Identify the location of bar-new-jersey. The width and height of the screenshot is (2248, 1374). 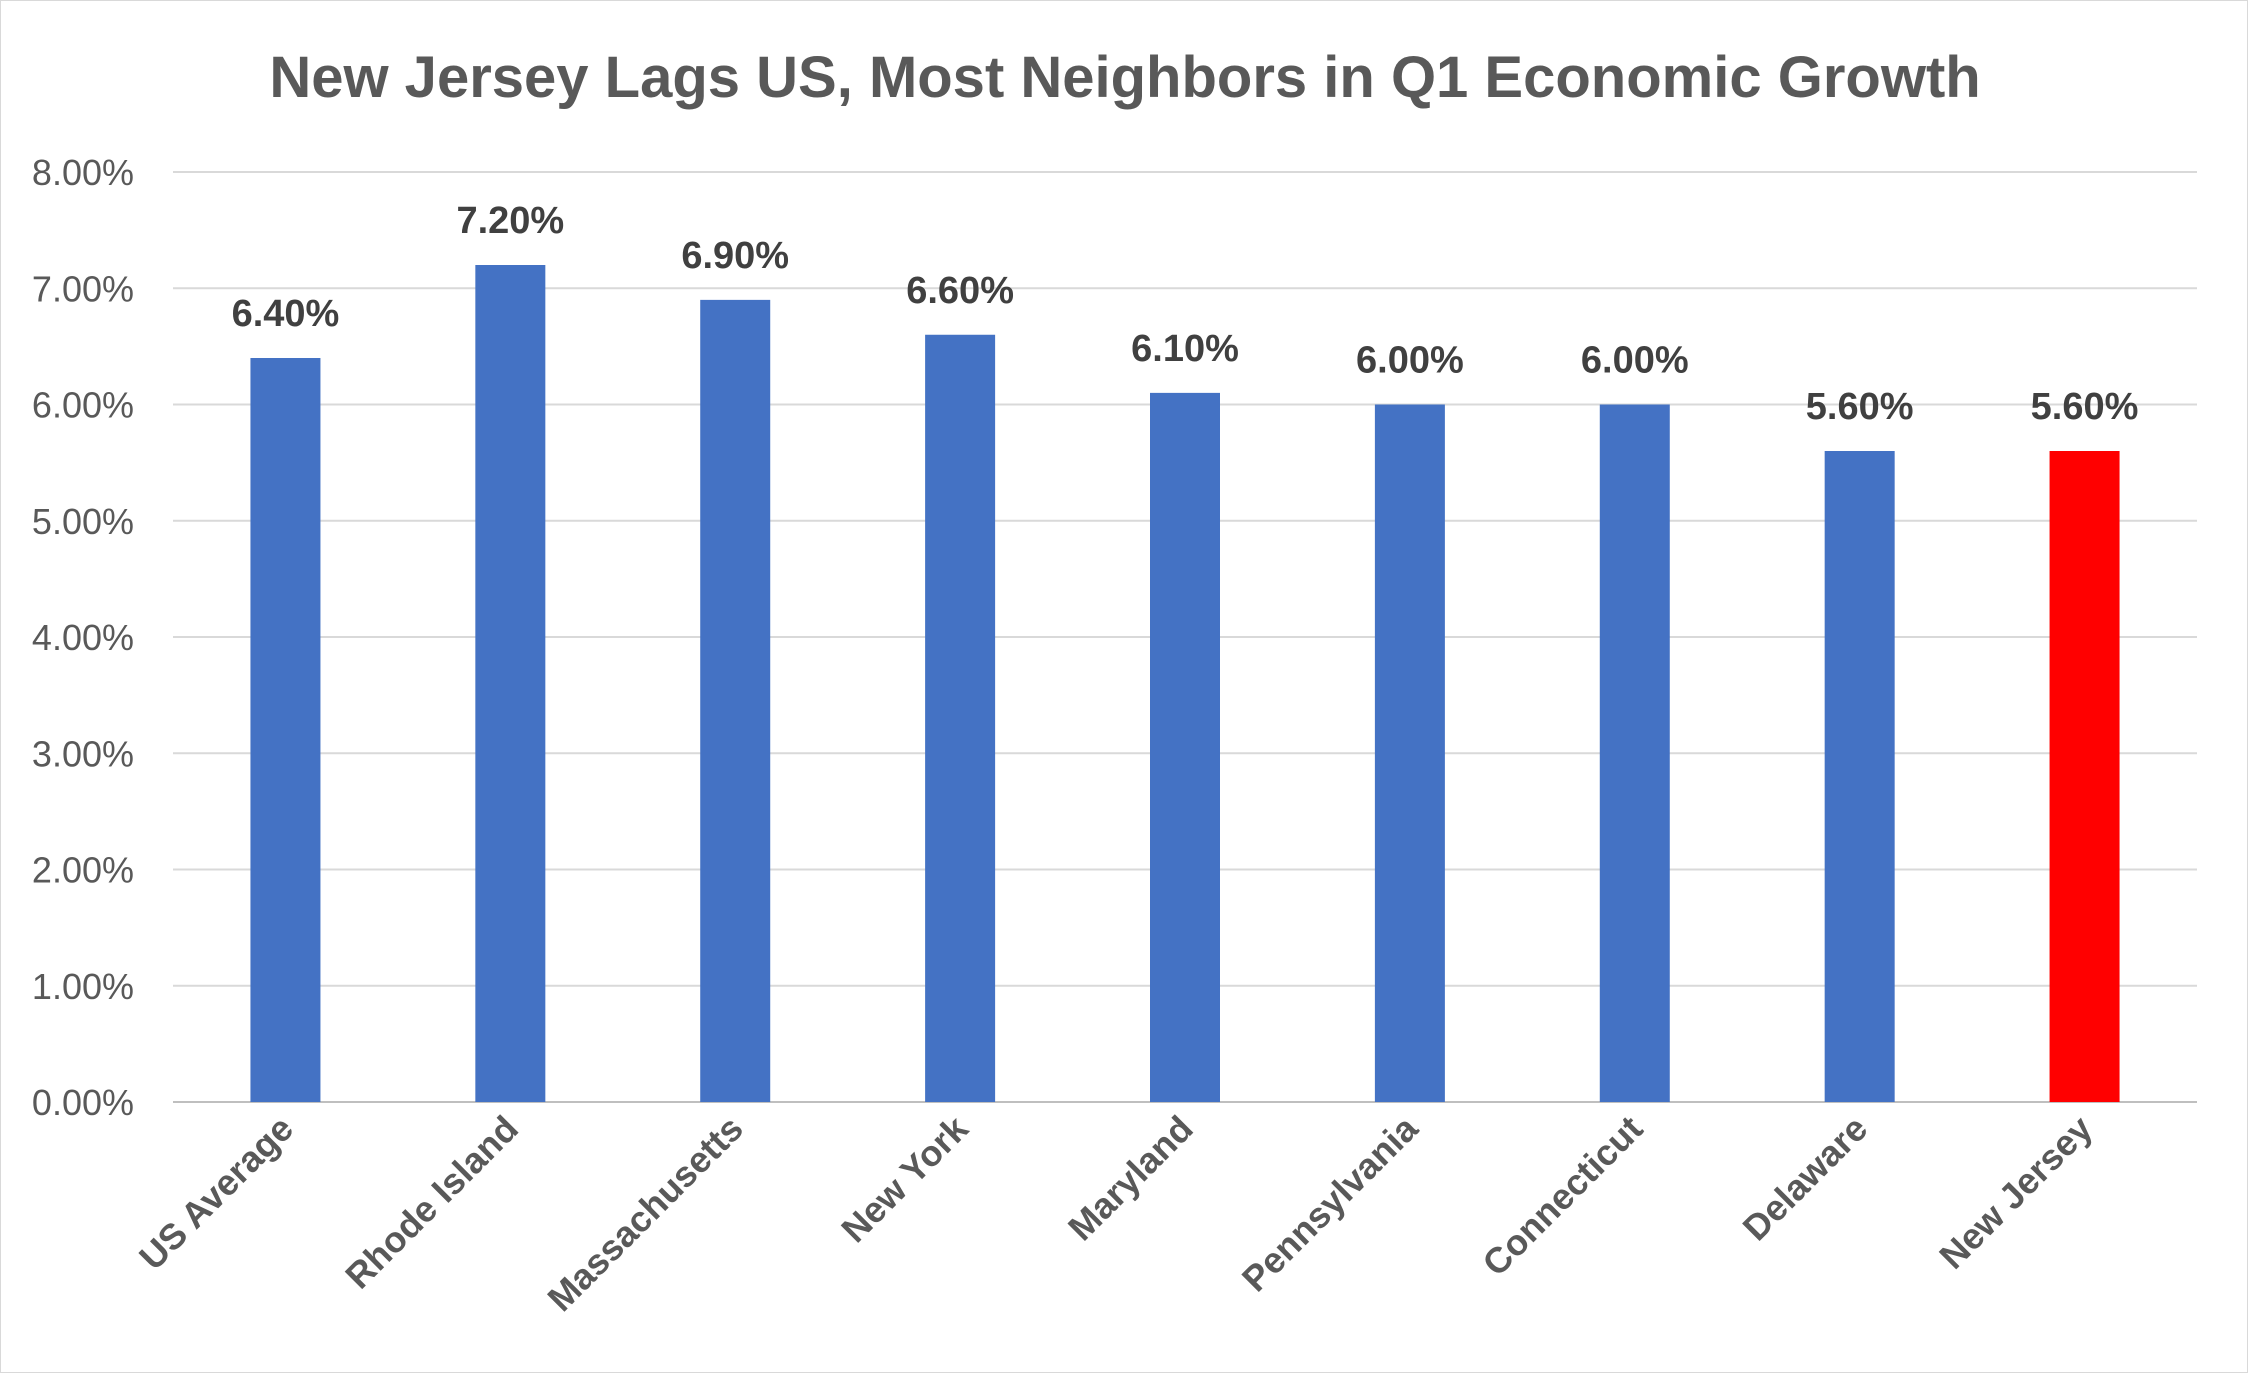
(2084, 776).